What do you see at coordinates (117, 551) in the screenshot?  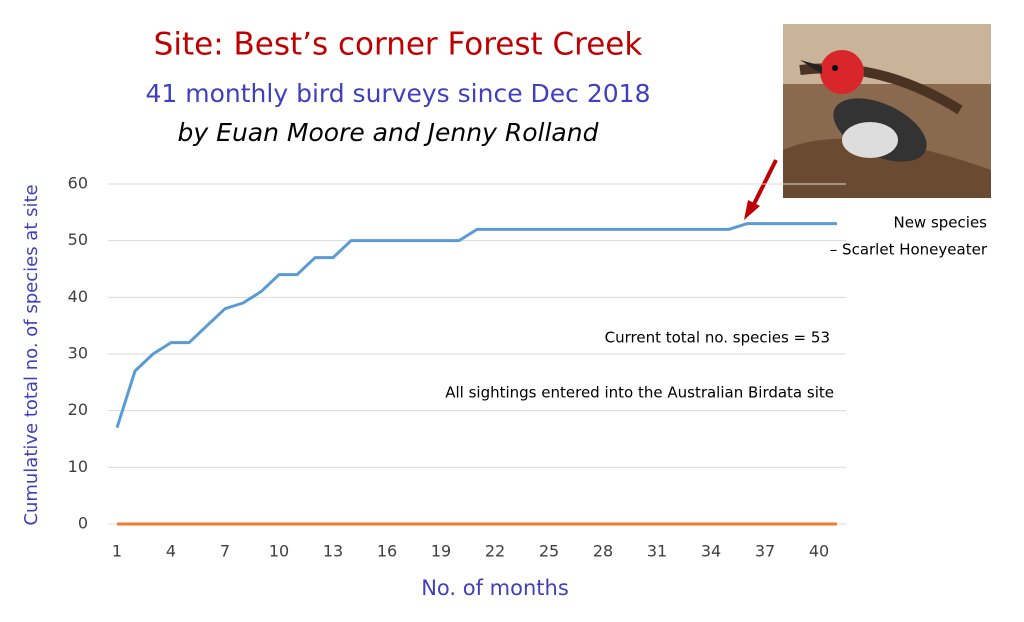 I see `x-tick-label: 1` at bounding box center [117, 551].